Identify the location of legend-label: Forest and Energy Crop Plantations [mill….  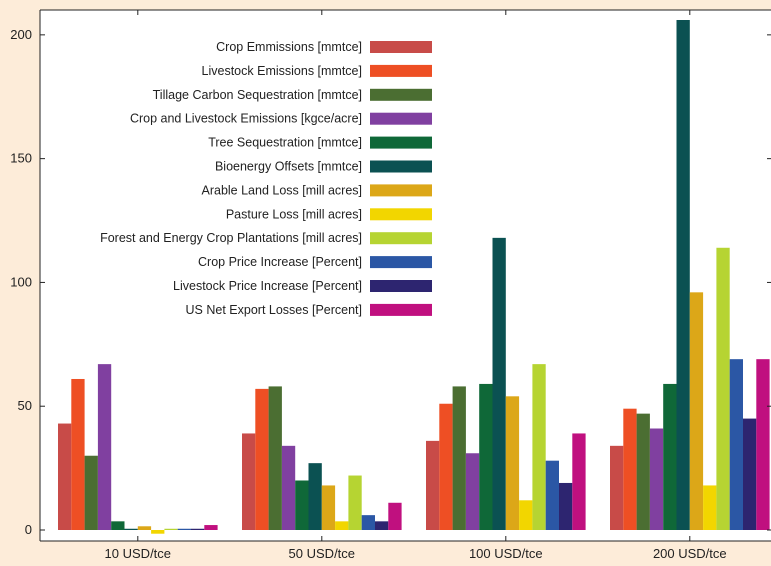
(231, 238).